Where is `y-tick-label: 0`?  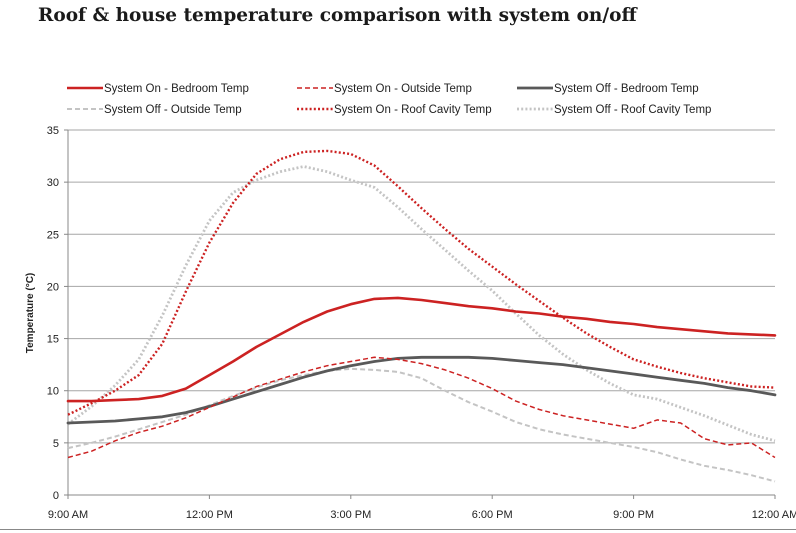
y-tick-label: 0 is located at coordinates (56, 496).